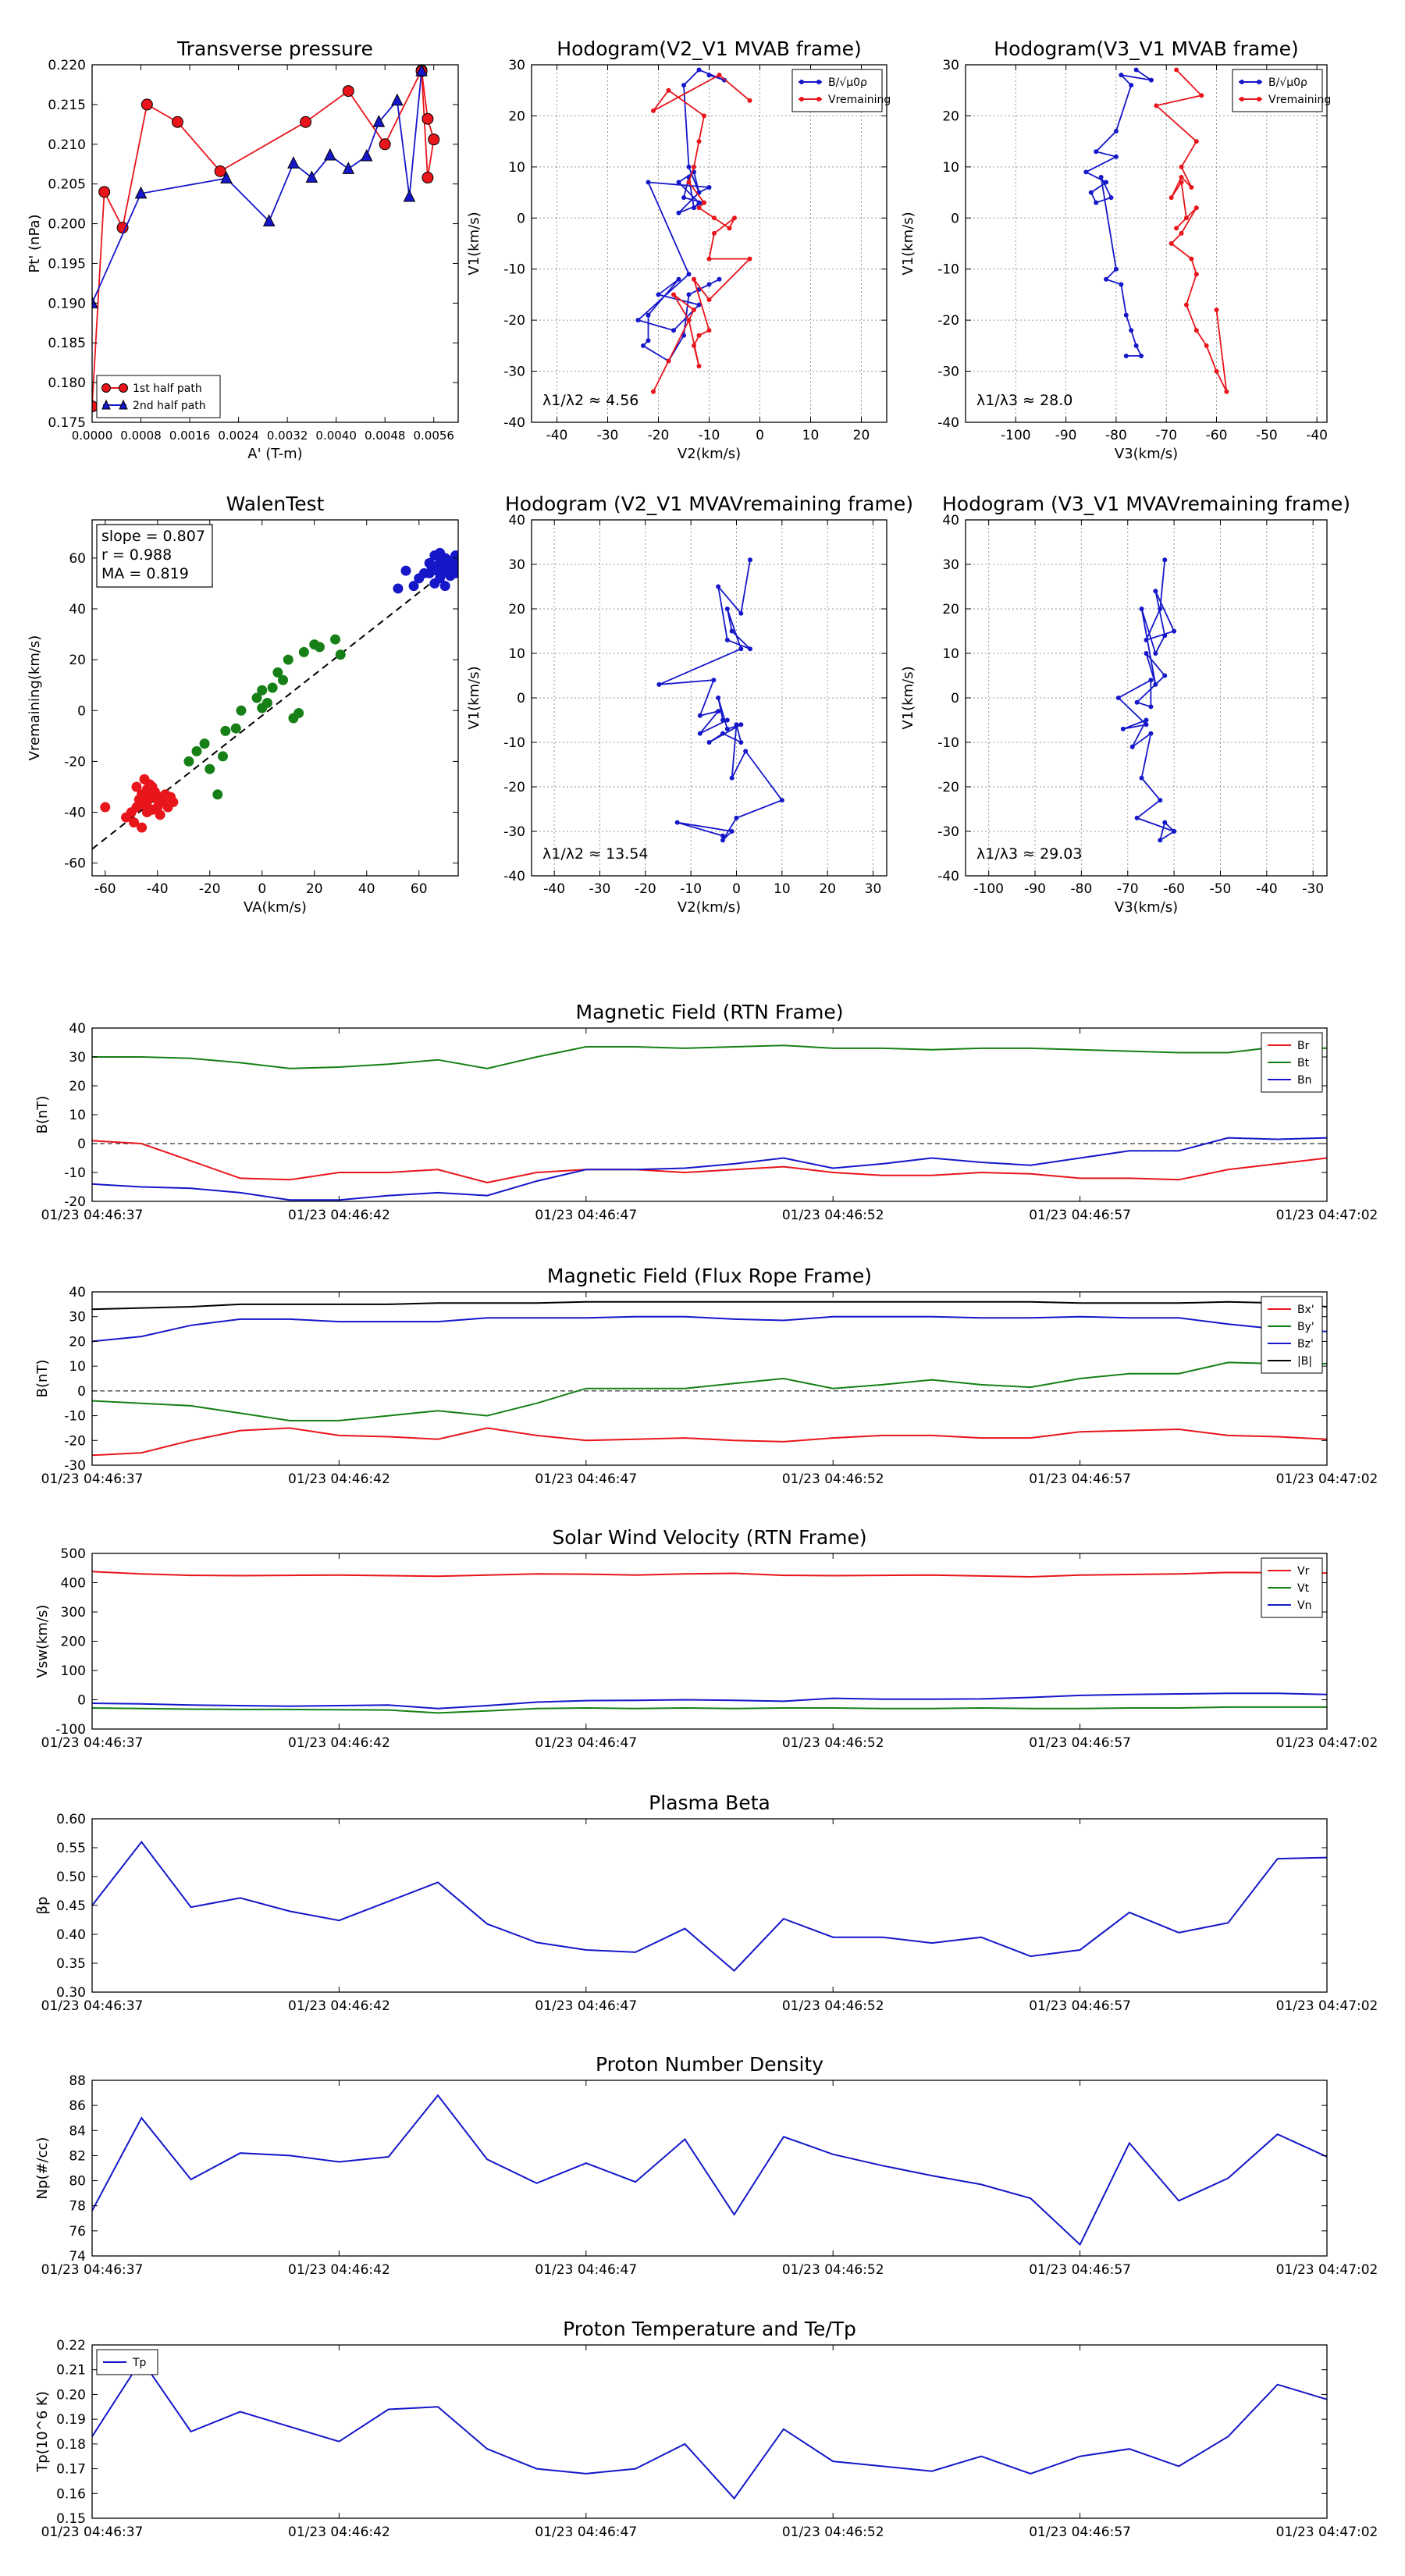  Describe the element at coordinates (514, 832) in the screenshot. I see `y-tick-label: -30` at that location.